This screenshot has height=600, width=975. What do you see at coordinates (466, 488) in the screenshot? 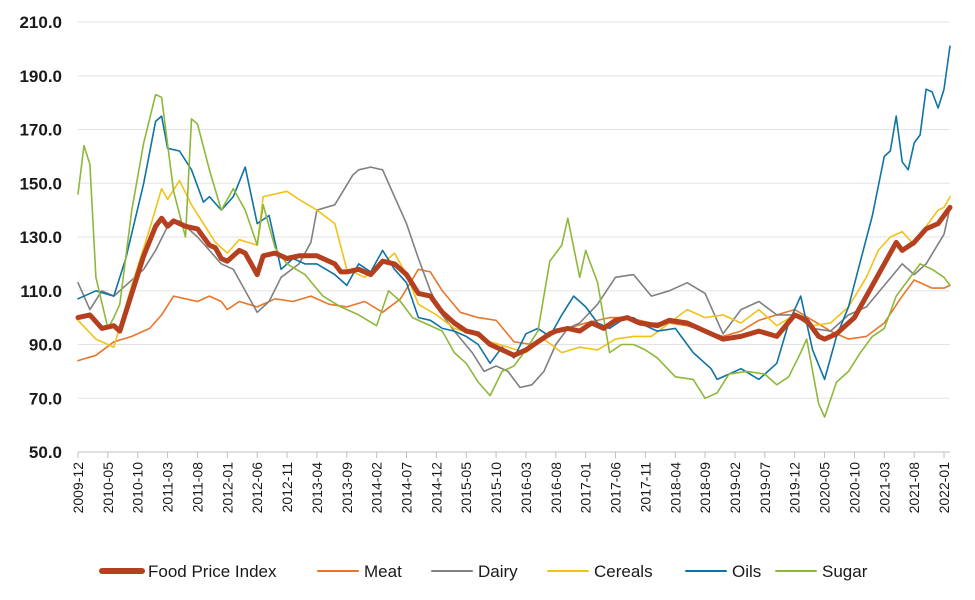
I see `x-tick-label: 2015-05` at bounding box center [466, 488].